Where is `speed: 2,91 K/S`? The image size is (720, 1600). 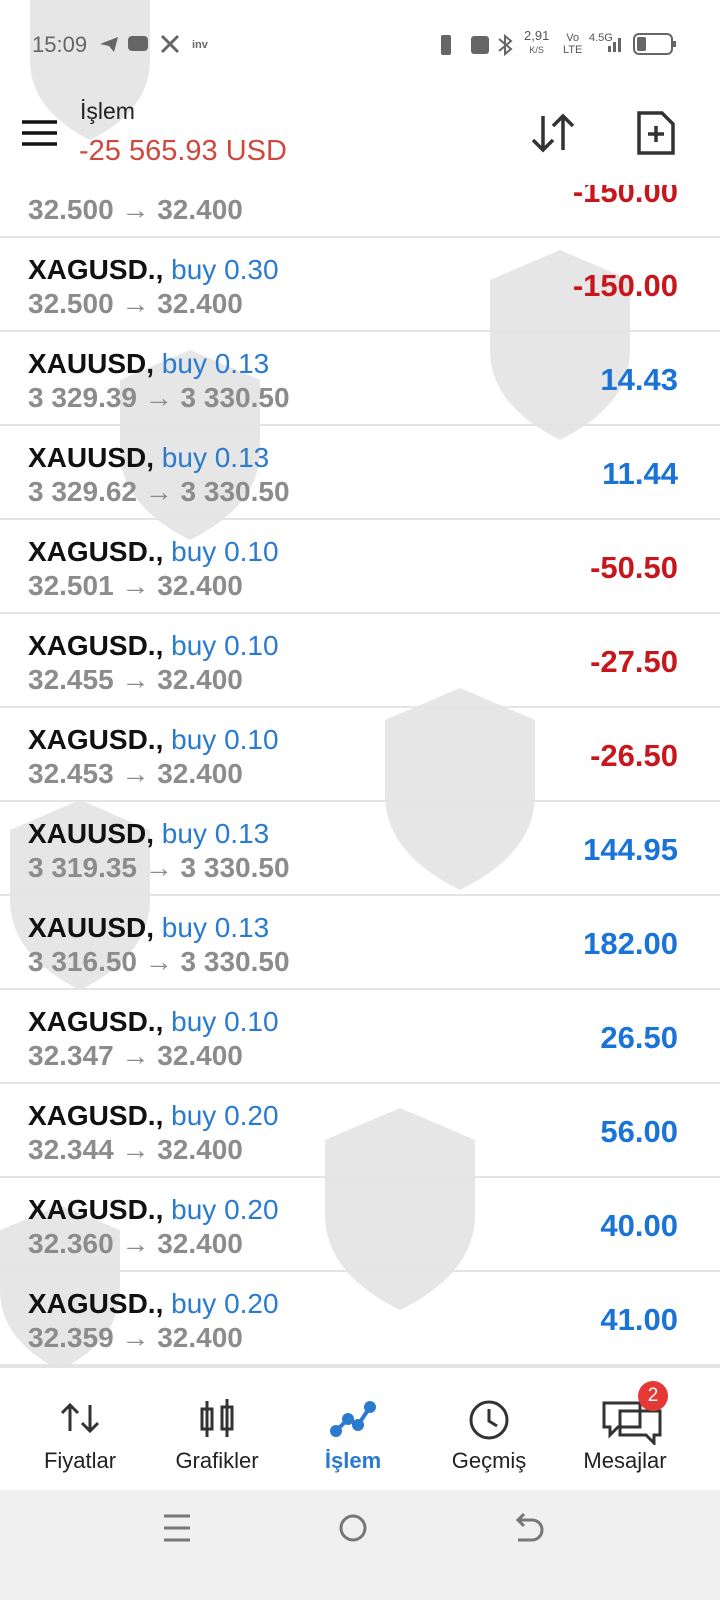 speed: 2,91 K/S is located at coordinates (536, 43).